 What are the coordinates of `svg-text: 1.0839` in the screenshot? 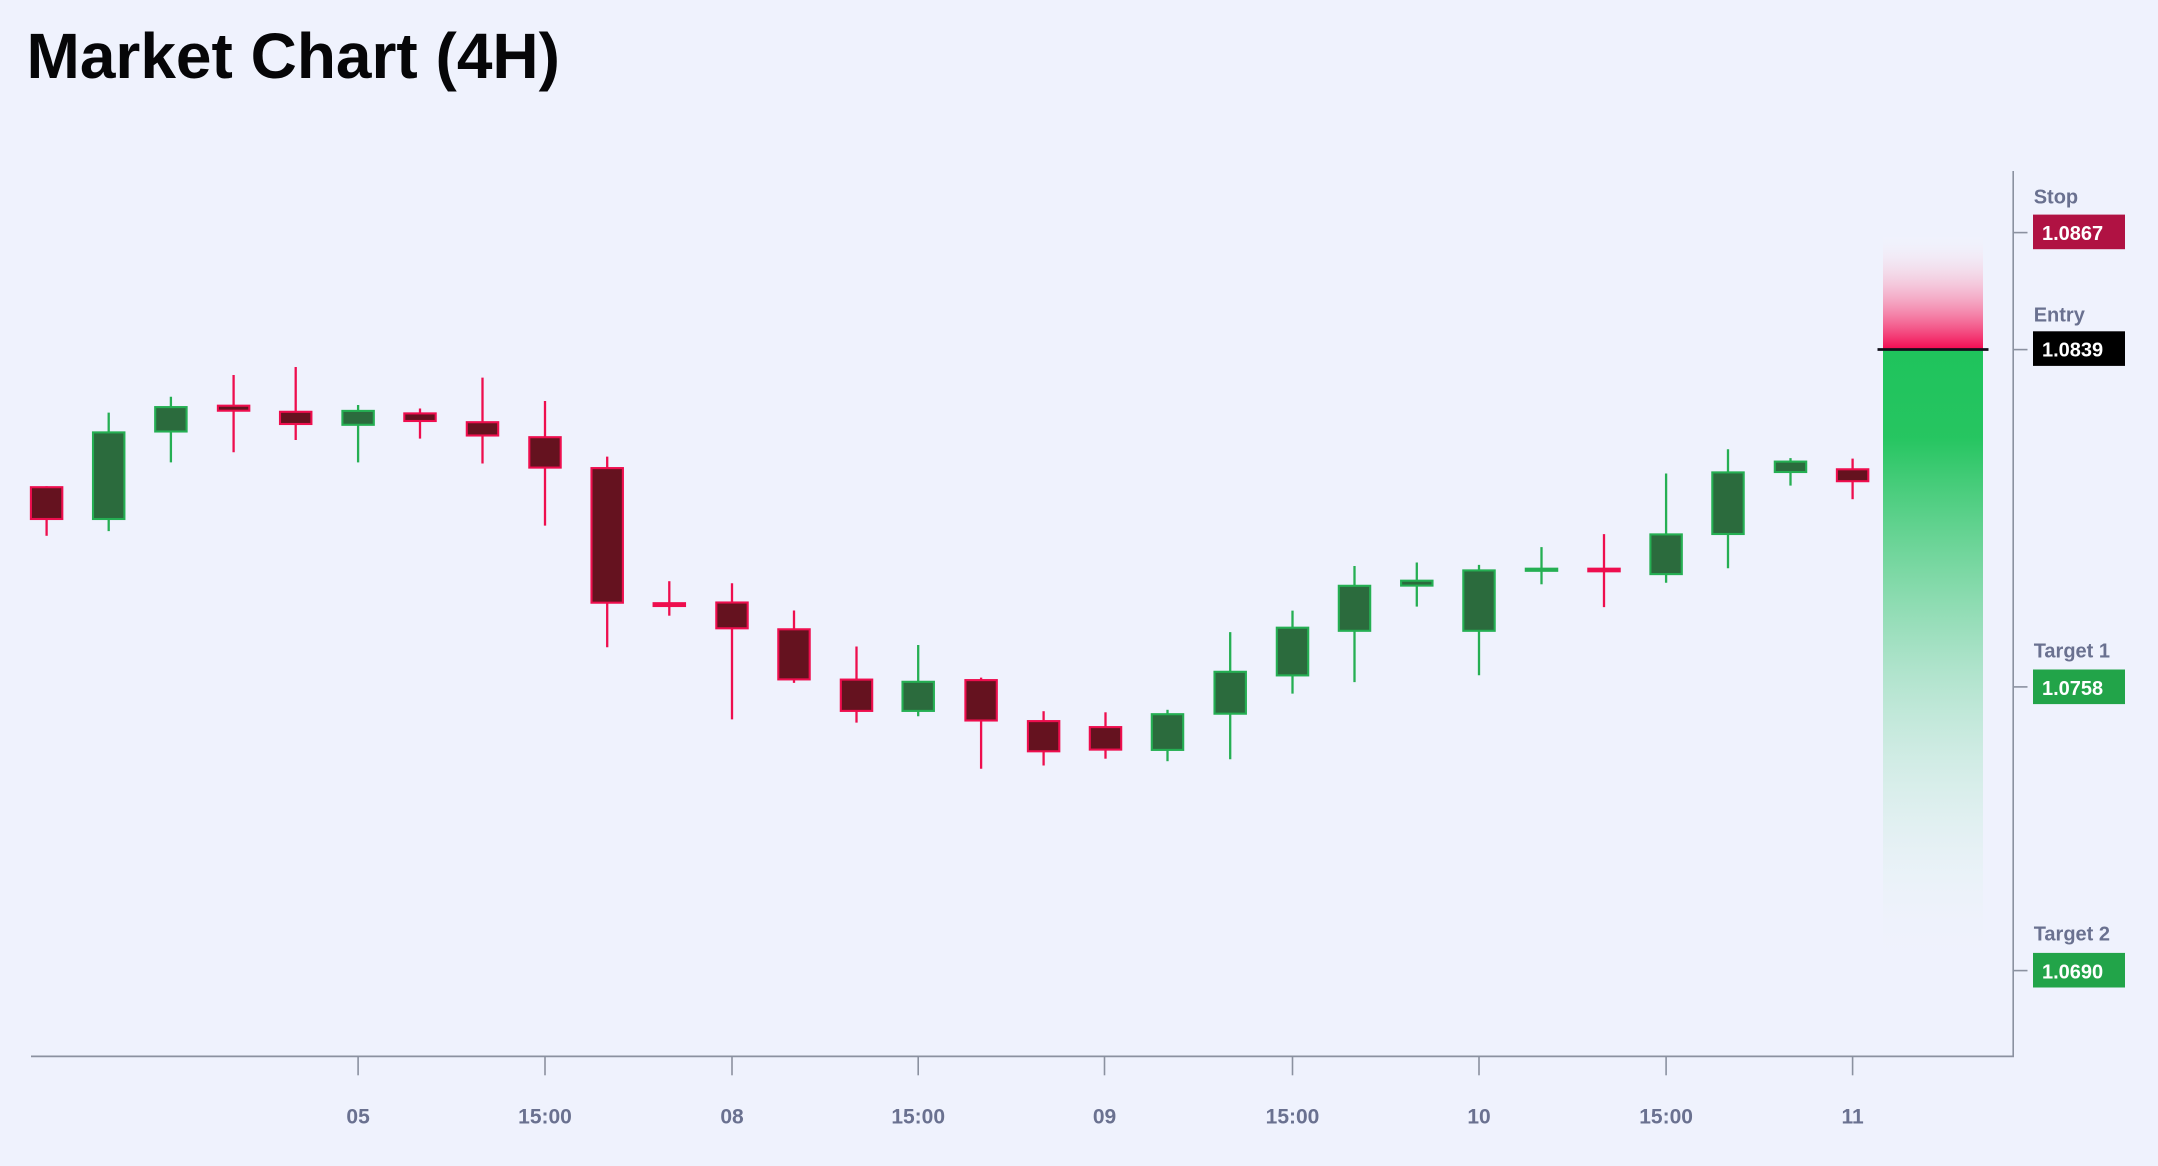 It's located at (2072, 351).